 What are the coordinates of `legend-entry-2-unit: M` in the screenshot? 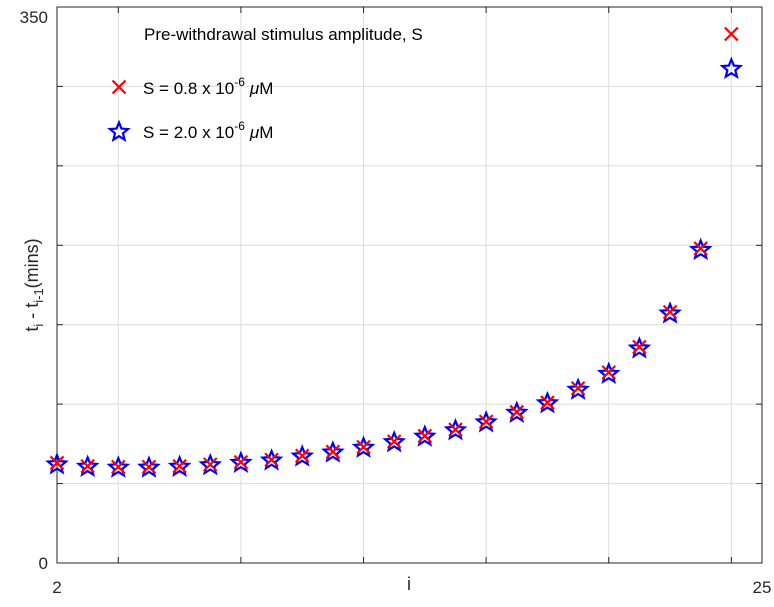 It's located at (266, 132).